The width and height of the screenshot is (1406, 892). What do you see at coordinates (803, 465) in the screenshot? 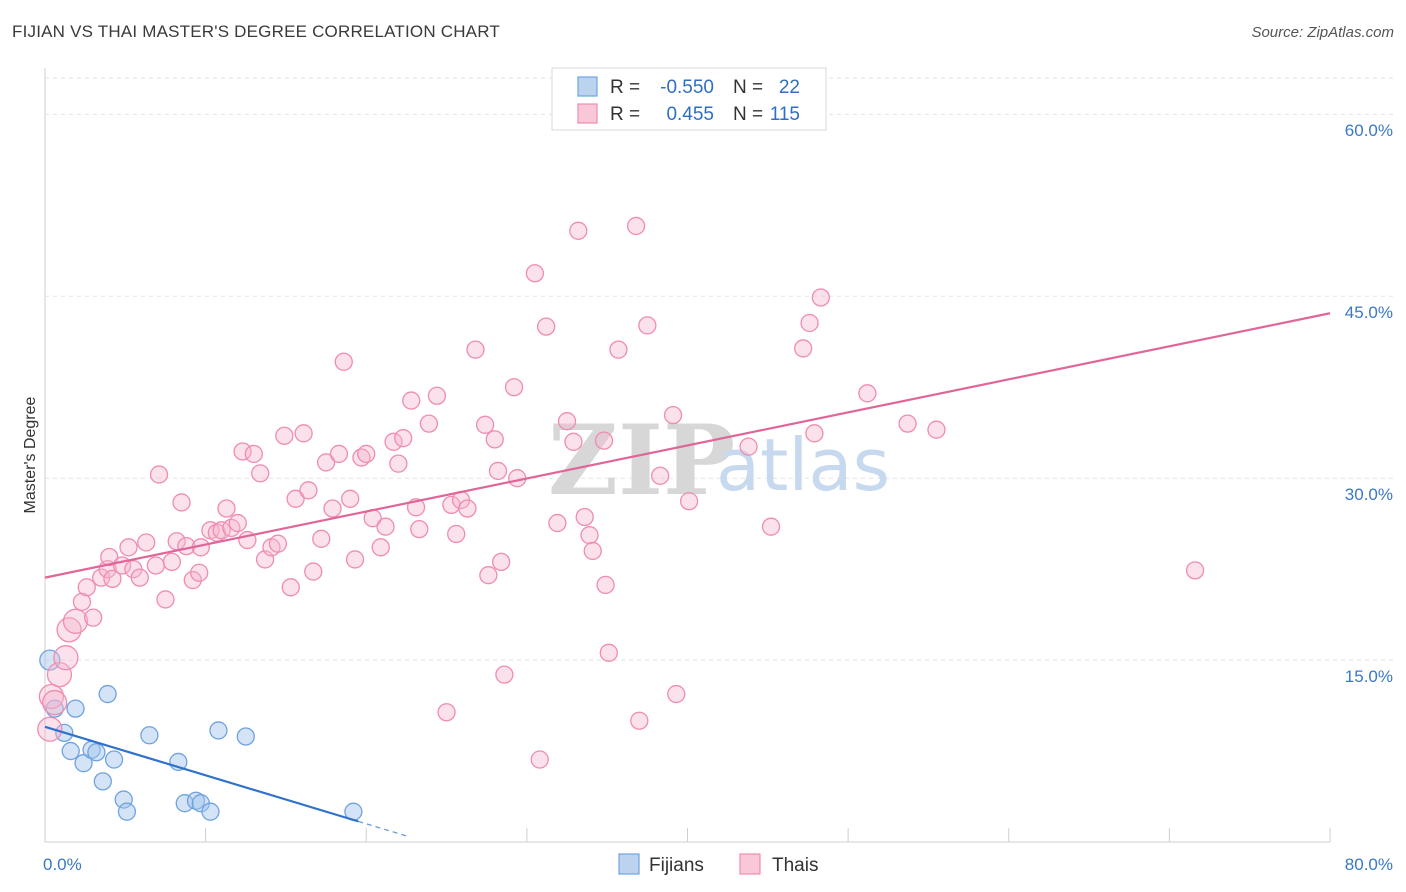
I see `watermark-atlas: atlas` at bounding box center [803, 465].